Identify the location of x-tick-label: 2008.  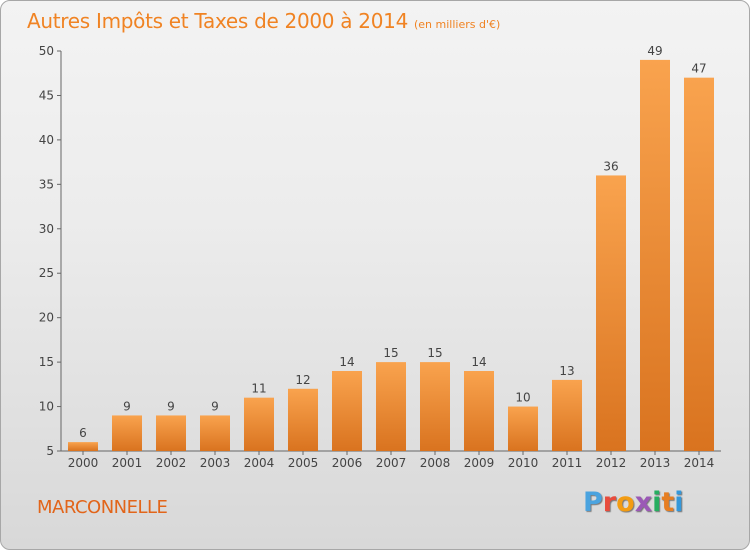
(435, 463).